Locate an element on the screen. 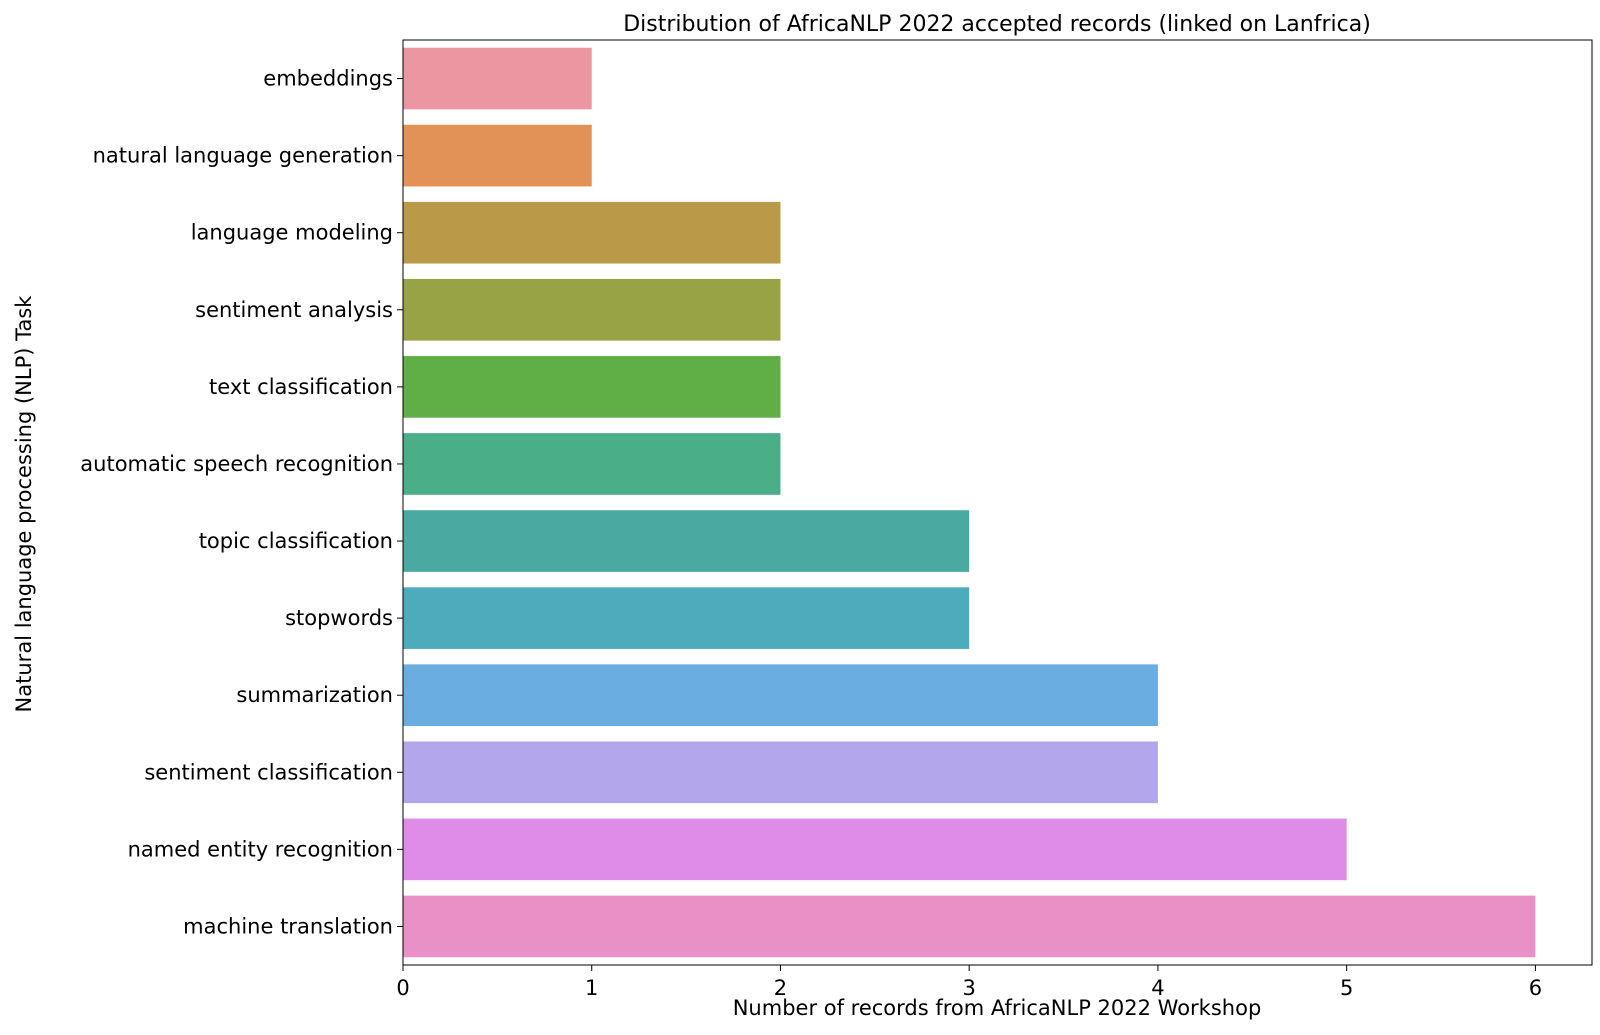 The image size is (1600, 1035). y-axis-label: Natural language processing (NLP) Task is located at coordinates (24, 504).